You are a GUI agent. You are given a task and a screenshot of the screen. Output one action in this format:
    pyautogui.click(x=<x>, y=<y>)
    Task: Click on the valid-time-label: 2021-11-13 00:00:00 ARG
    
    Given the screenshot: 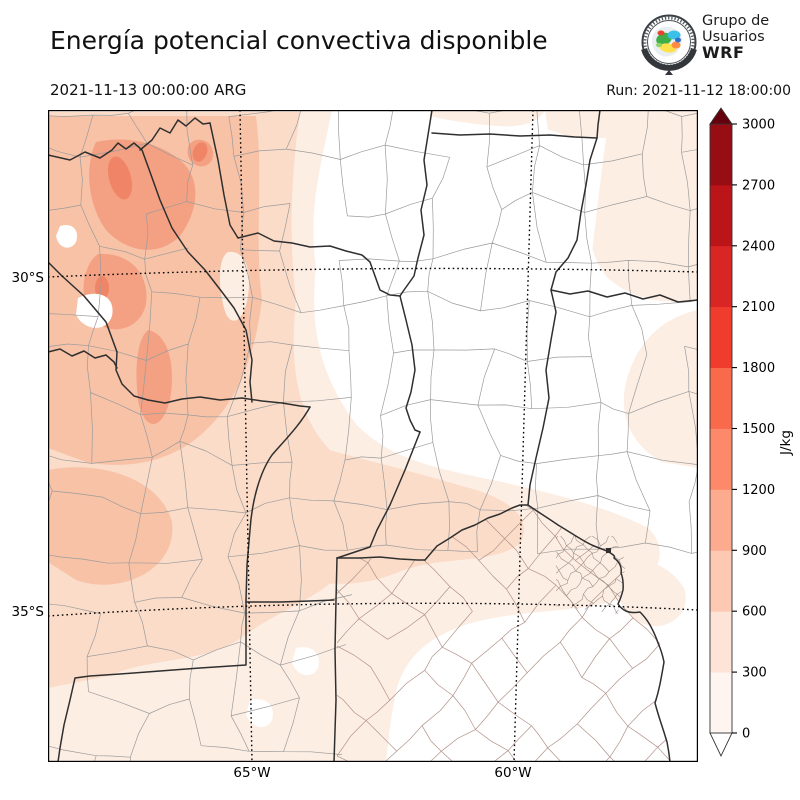 What is the action you would take?
    pyautogui.click(x=148, y=90)
    